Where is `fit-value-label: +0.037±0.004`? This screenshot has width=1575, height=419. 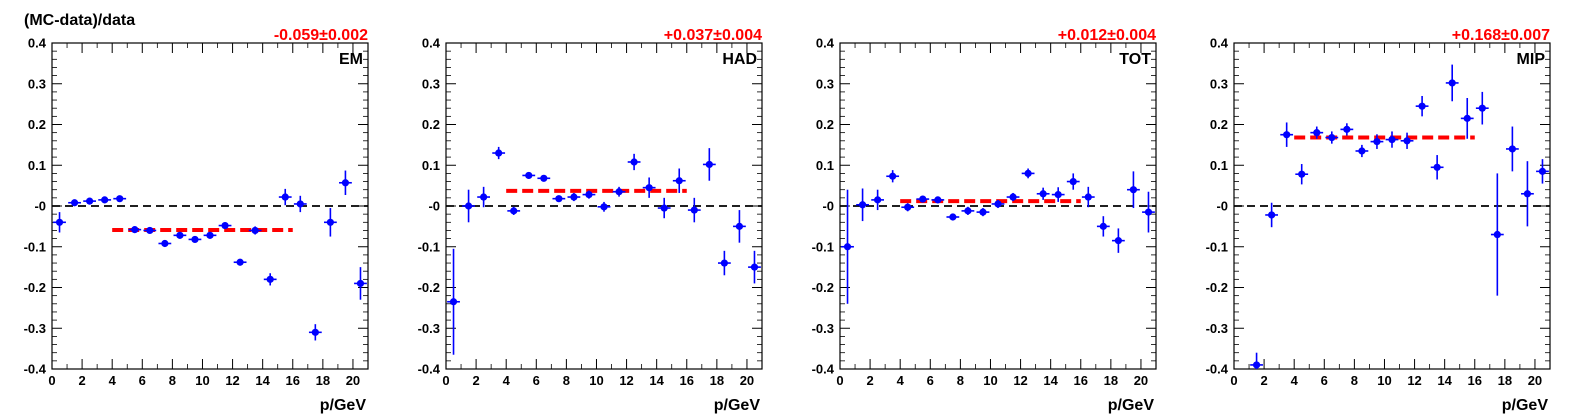
fit-value-label: +0.037±0.004 is located at coordinates (713, 35).